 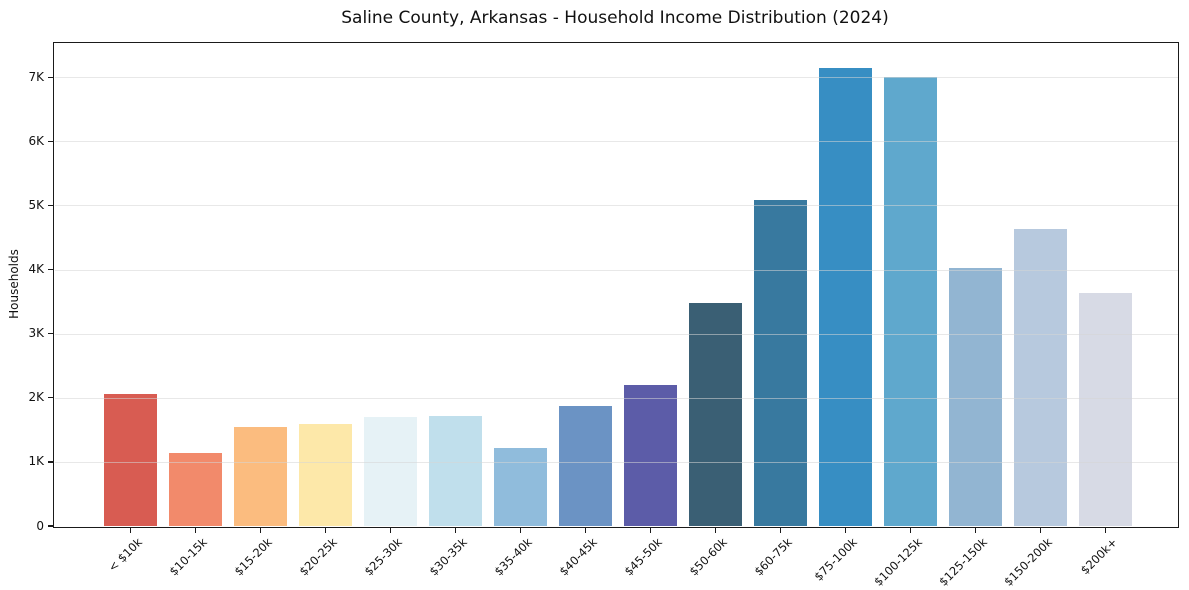 What do you see at coordinates (455, 471) in the screenshot?
I see `bar-$30-35k` at bounding box center [455, 471].